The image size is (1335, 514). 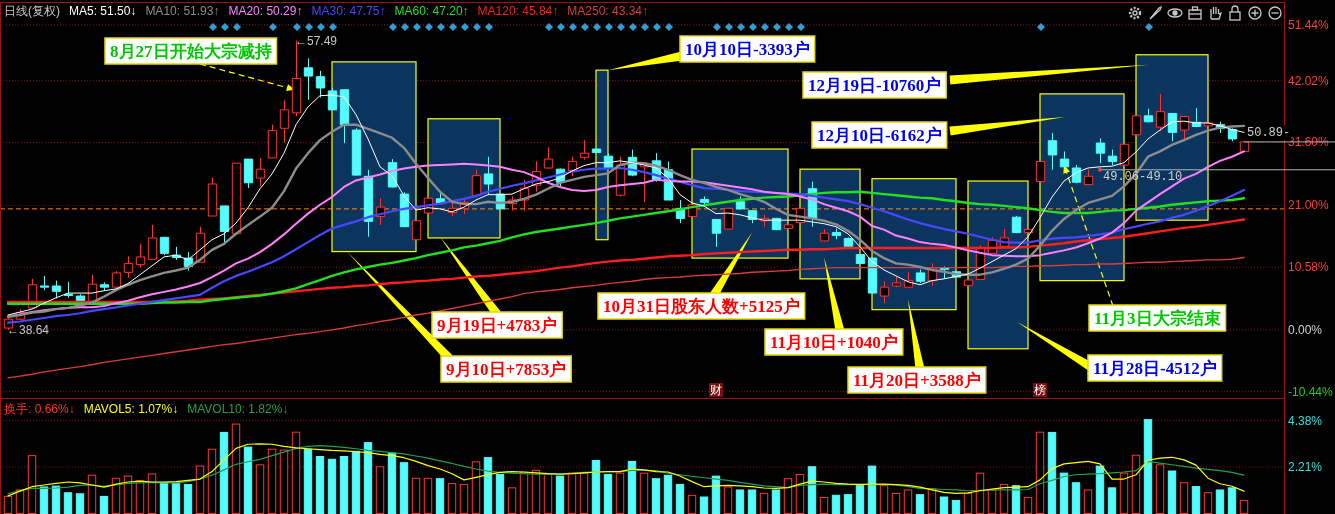 What do you see at coordinates (1269, 132) in the screenshot?
I see `annotation: 50.89-` at bounding box center [1269, 132].